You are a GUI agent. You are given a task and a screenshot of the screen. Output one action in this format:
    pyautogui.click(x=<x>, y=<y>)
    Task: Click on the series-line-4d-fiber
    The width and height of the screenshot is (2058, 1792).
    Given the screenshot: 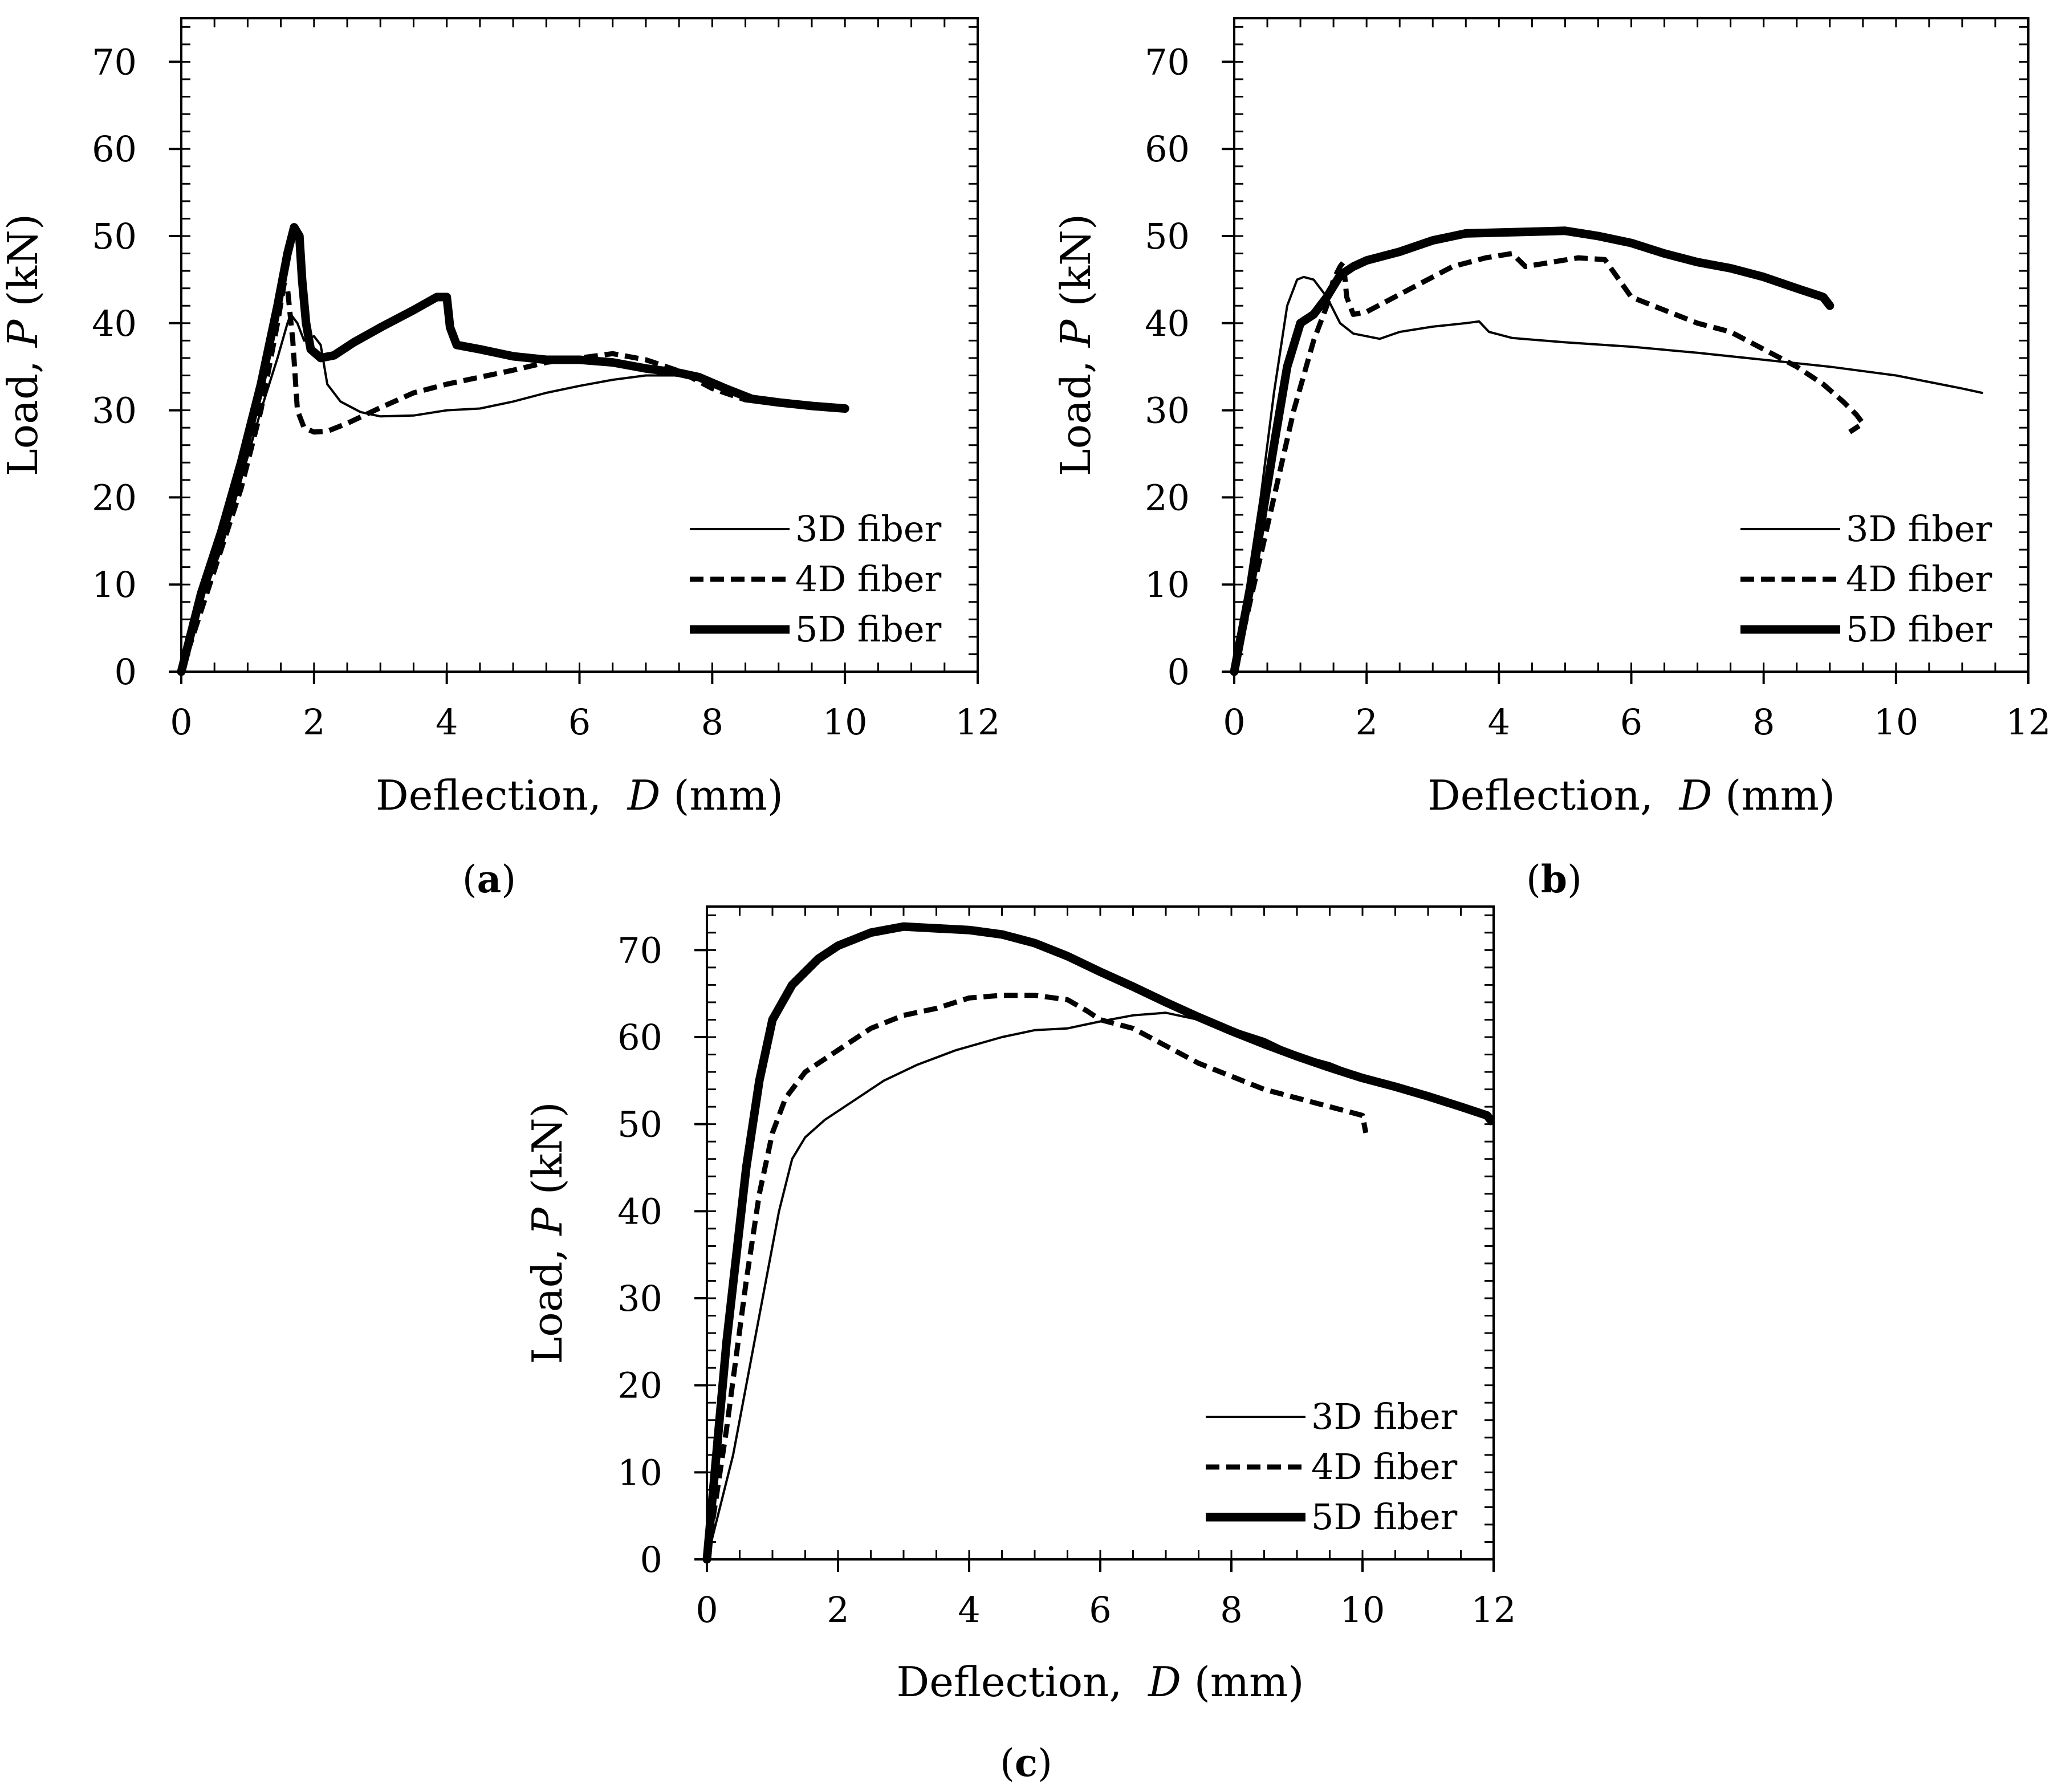 What is the action you would take?
    pyautogui.click(x=1036, y=1276)
    